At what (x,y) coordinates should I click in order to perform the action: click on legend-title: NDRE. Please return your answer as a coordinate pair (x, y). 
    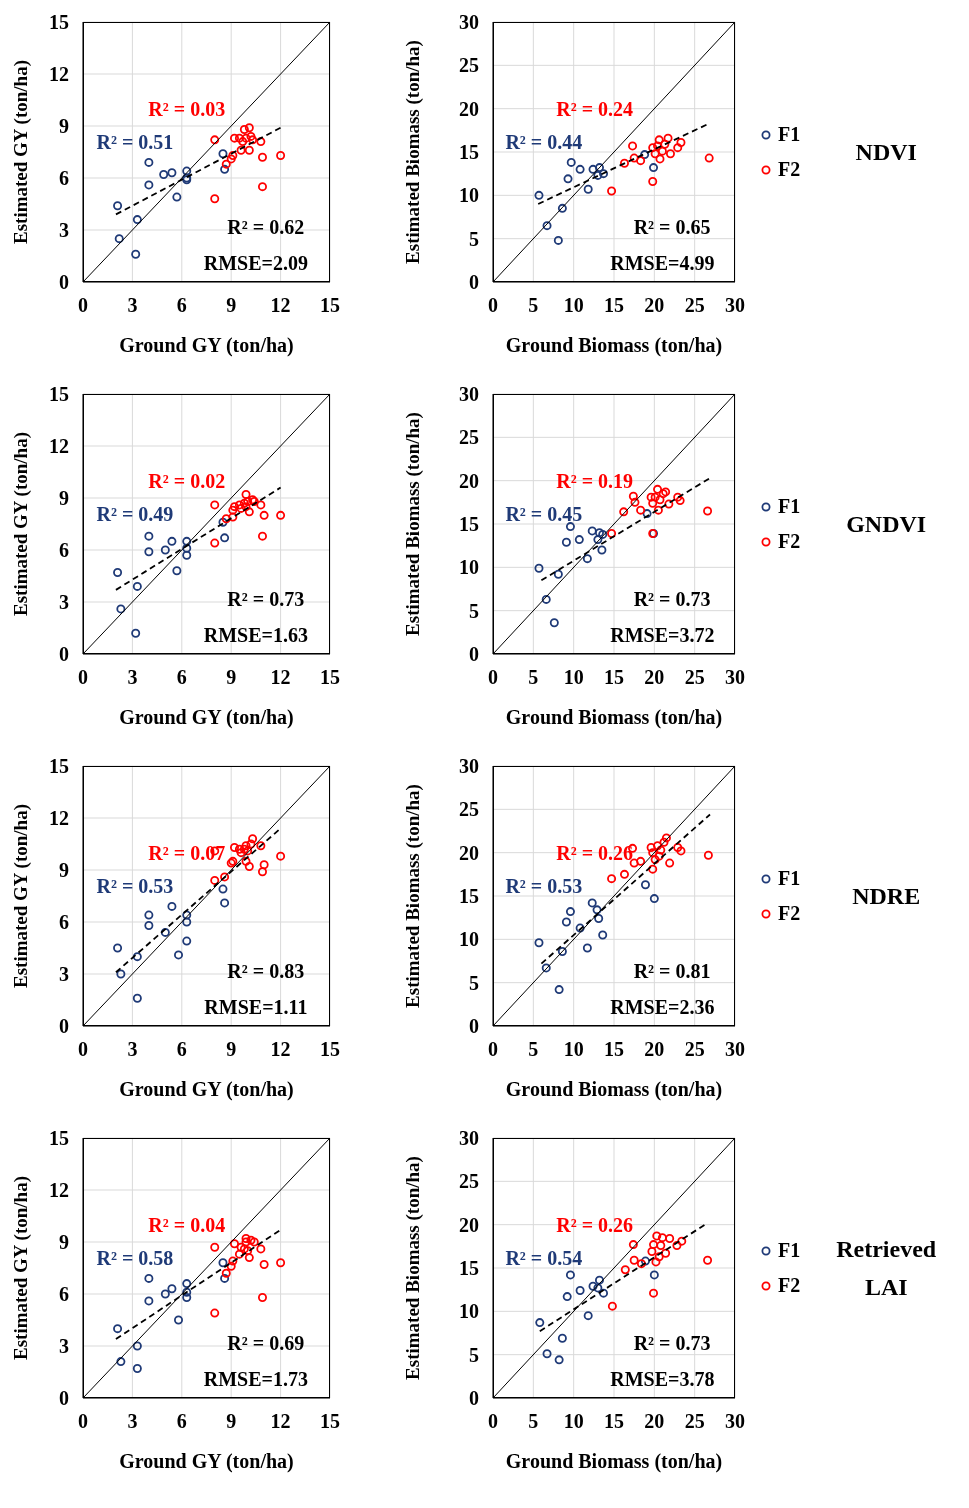
    Looking at the image, I should click on (886, 896).